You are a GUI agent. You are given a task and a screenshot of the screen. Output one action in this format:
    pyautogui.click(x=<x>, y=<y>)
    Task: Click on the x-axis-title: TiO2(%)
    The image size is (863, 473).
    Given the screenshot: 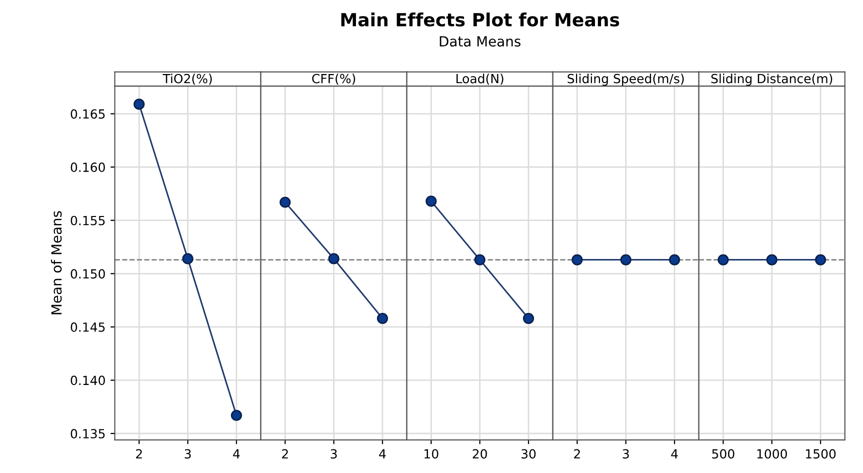 What is the action you would take?
    pyautogui.click(x=187, y=79)
    